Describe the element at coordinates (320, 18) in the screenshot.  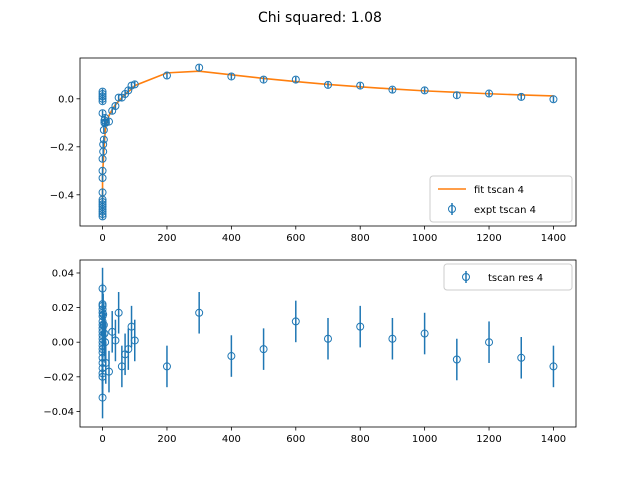
I see `figure-title: Chi squared: 1.08` at that location.